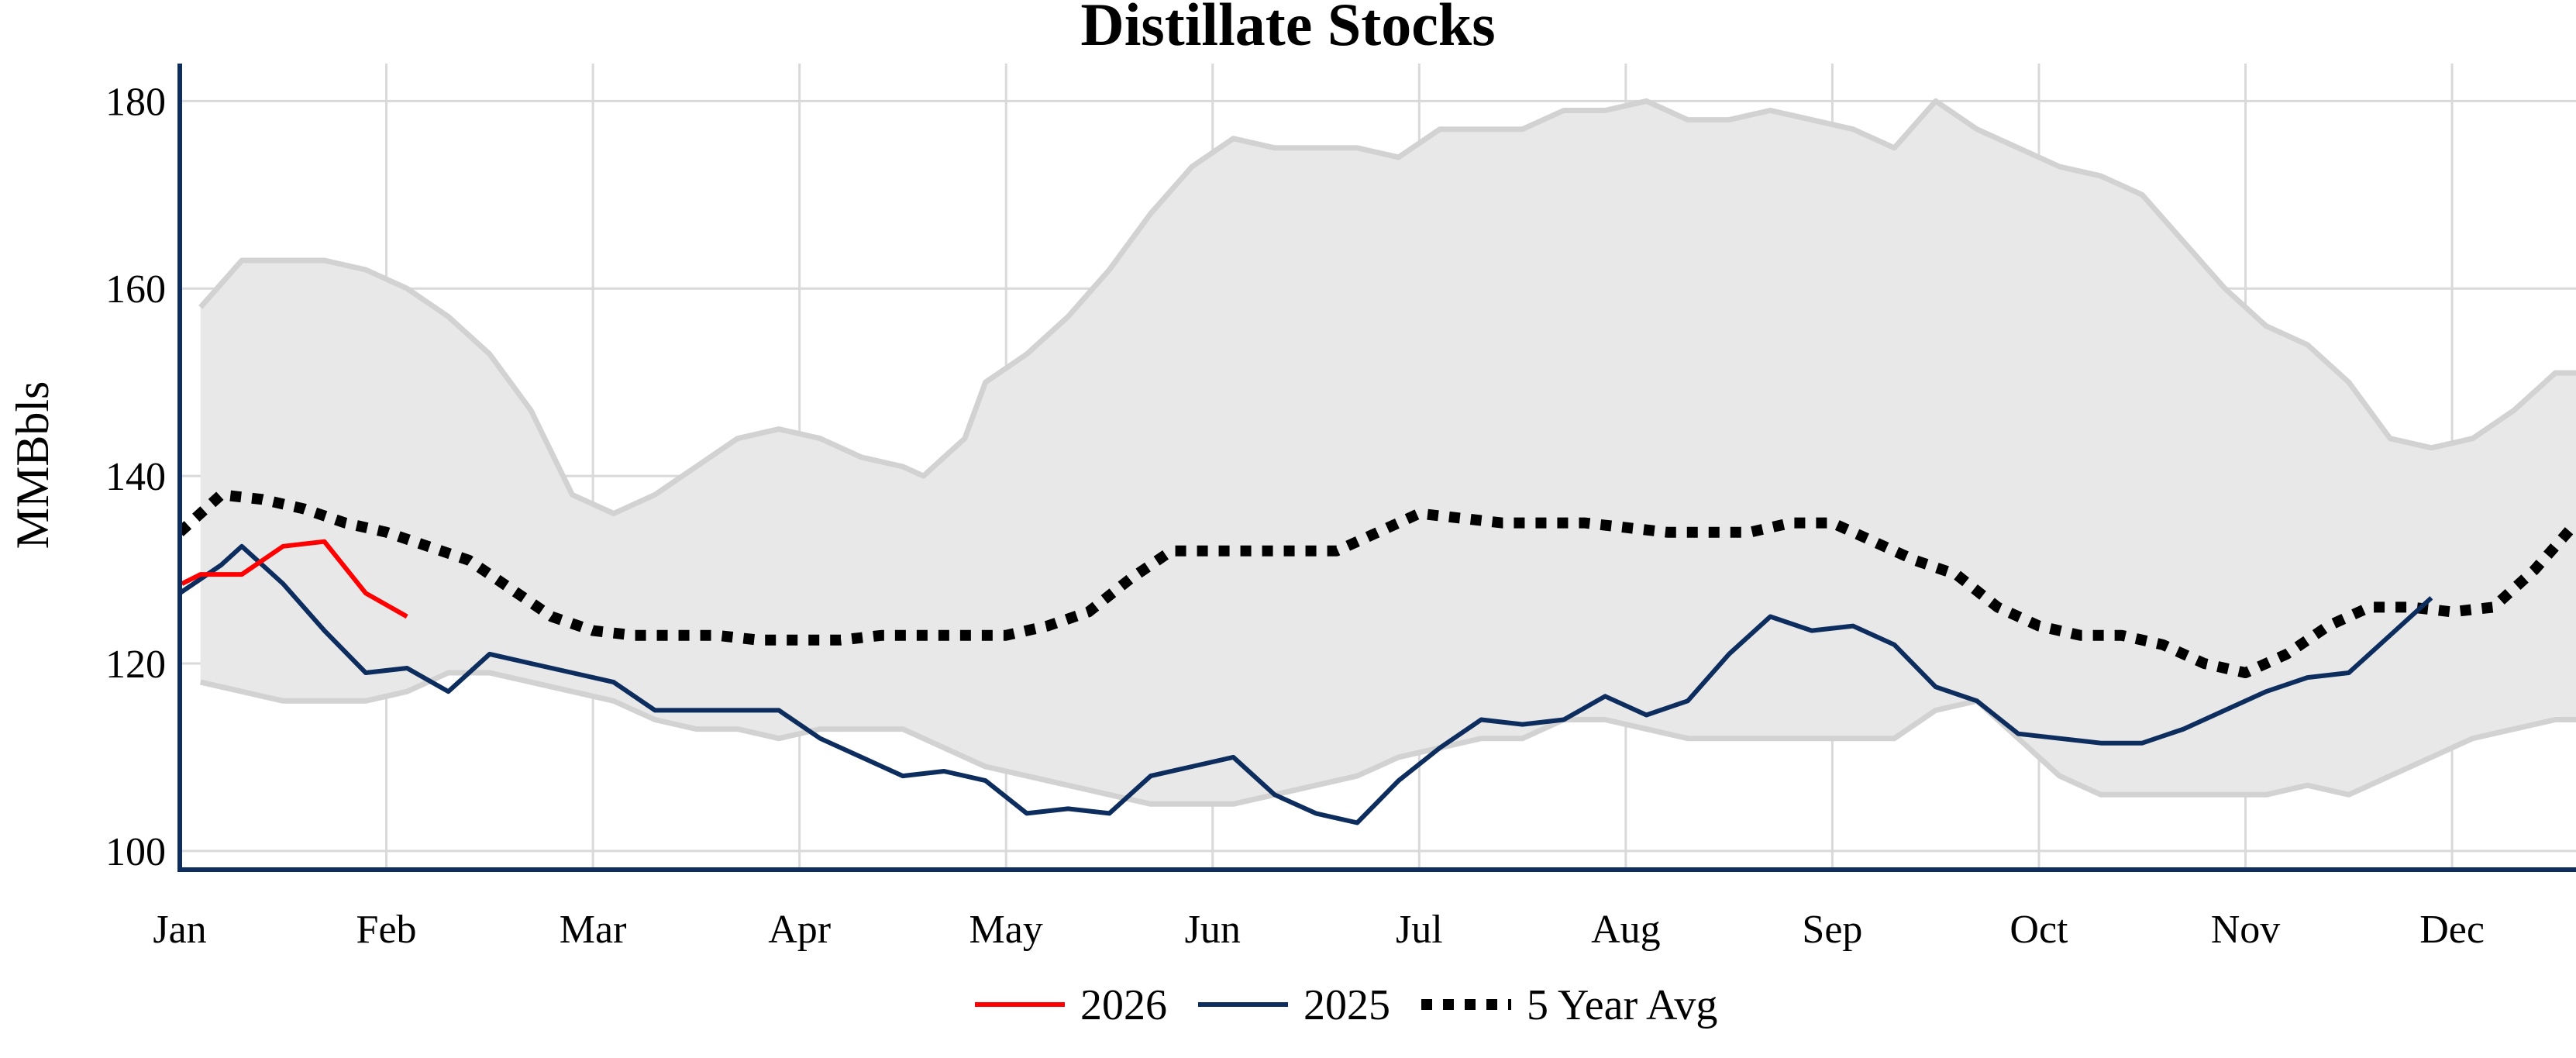 This screenshot has height=1058, width=2576. I want to click on x-tick-label: Mar, so click(593, 930).